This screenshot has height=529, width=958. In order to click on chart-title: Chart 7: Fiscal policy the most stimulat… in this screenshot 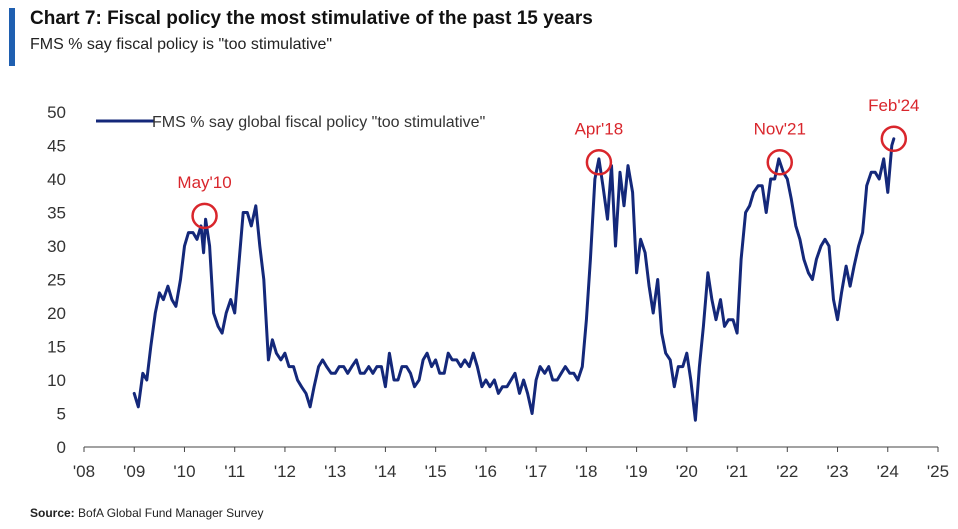, I will do `click(311, 18)`.